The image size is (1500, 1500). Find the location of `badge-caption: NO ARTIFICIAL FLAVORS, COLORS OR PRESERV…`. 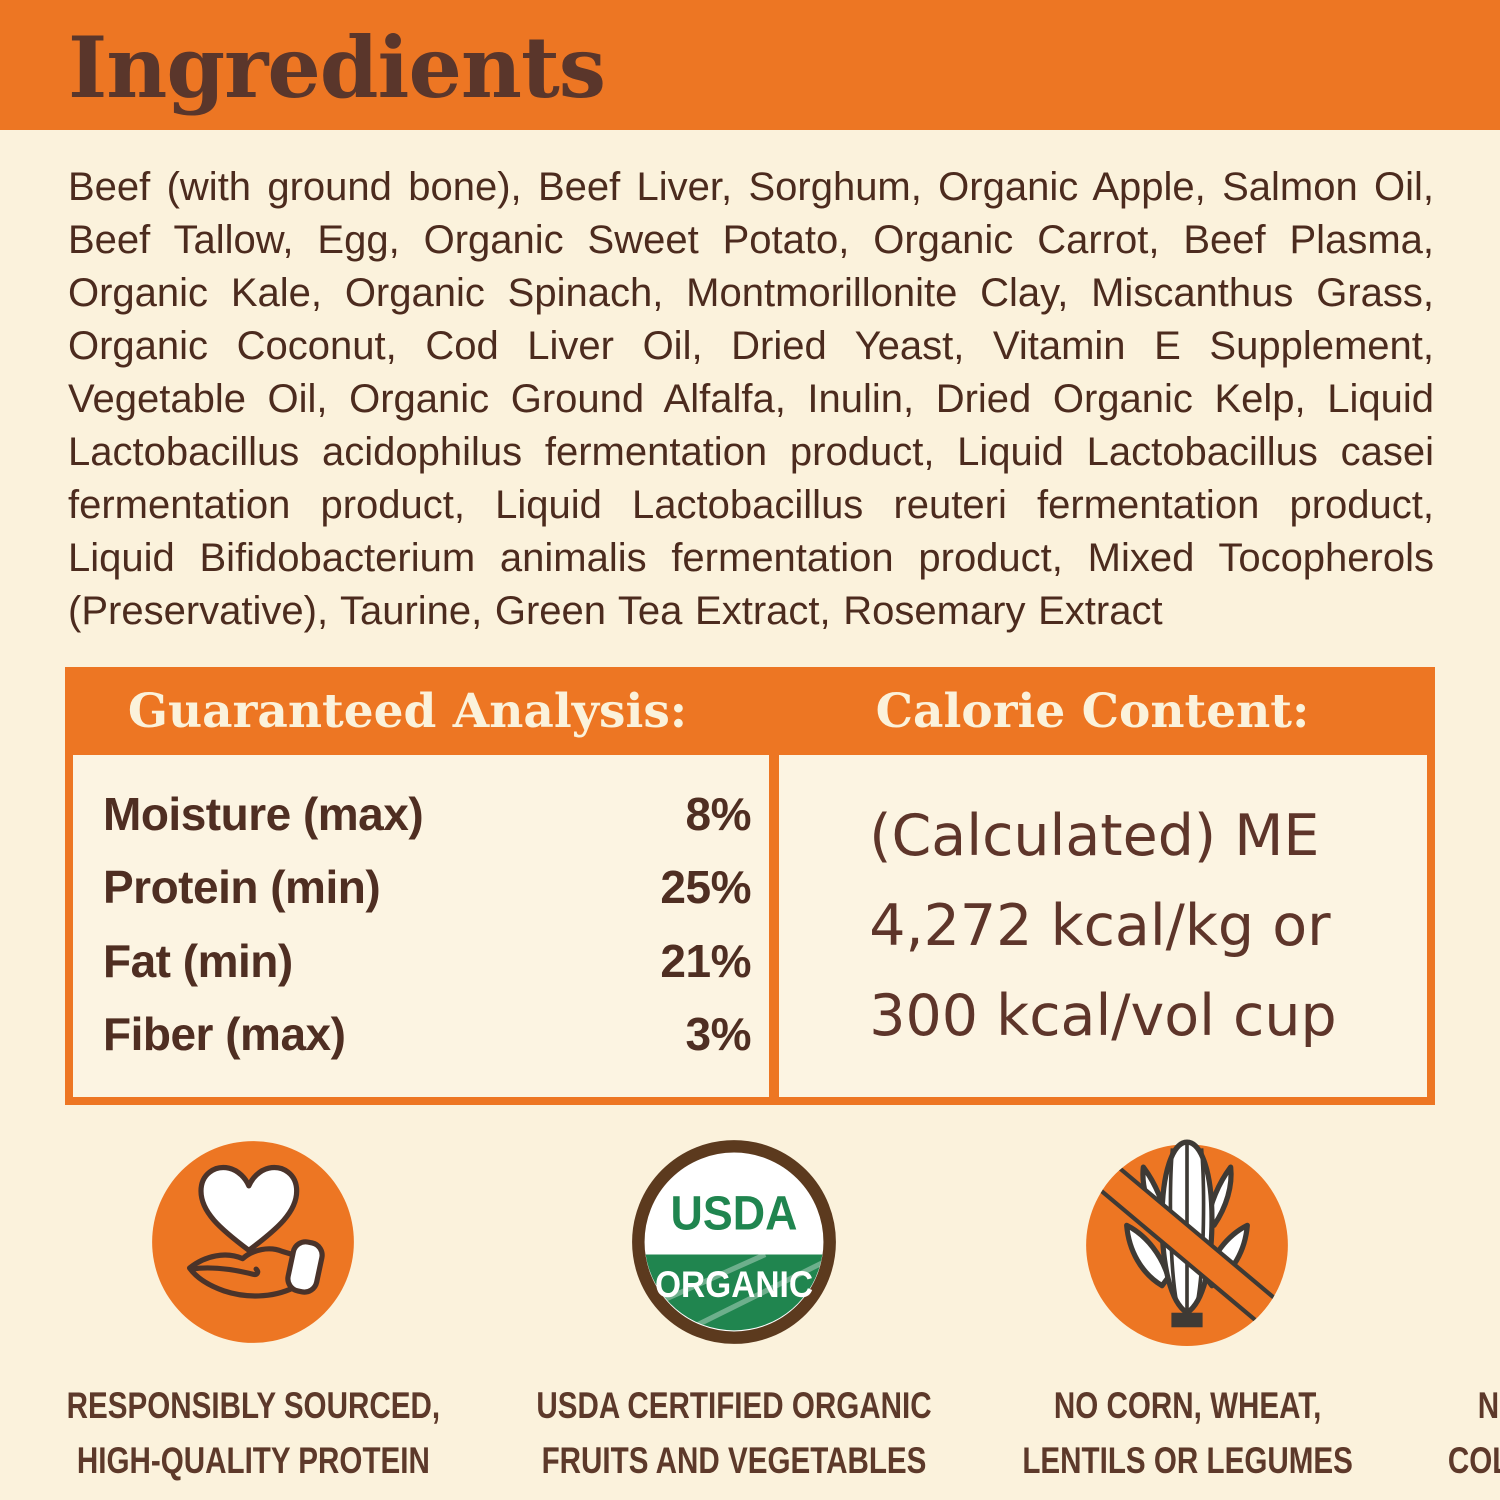

badge-caption: NO ARTIFICIAL FLAVORS, COLORS OR PRESERV… is located at coordinates (1474, 1433).